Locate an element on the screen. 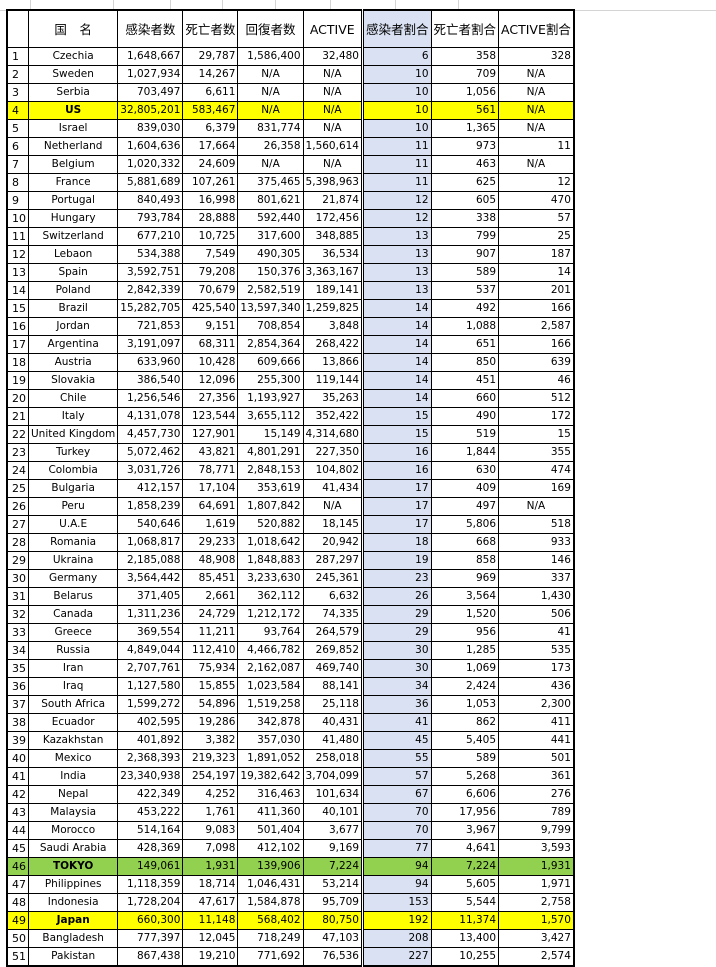  infected-cell: 660,300 is located at coordinates (150, 920).